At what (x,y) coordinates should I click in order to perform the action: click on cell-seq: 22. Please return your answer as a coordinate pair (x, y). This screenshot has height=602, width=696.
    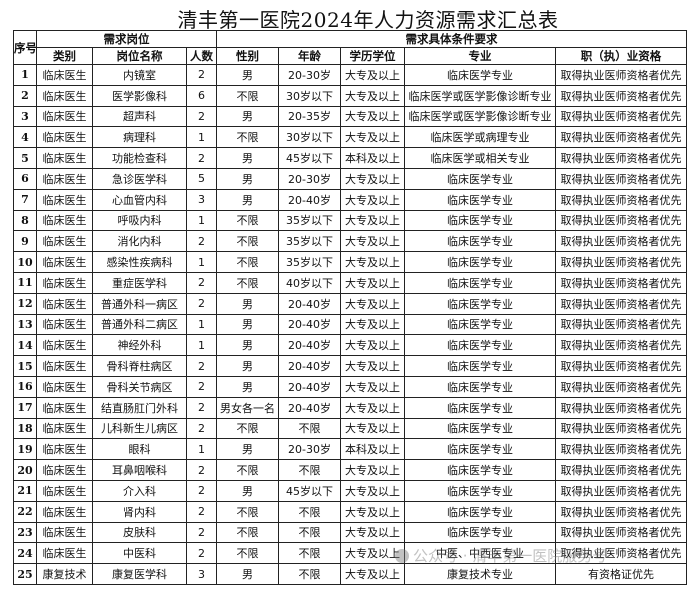
    Looking at the image, I should click on (25, 511).